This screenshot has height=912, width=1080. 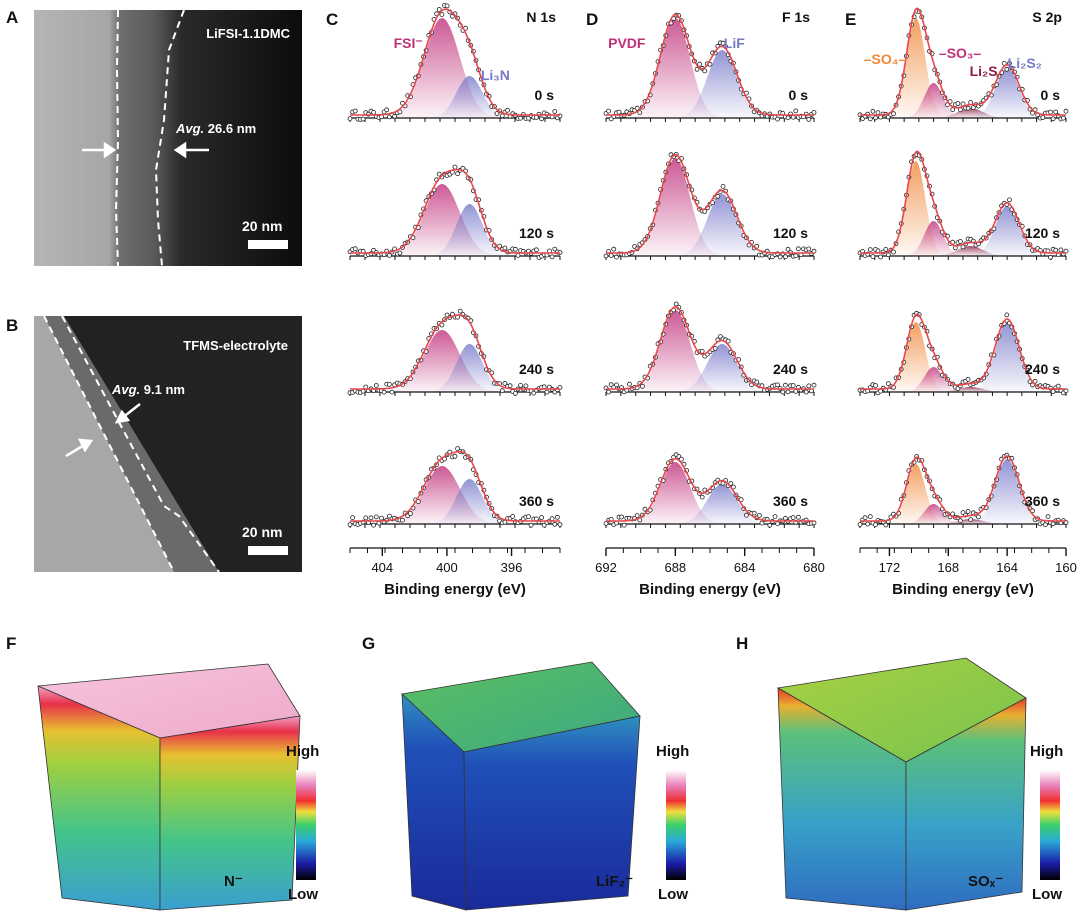 What do you see at coordinates (673, 751) in the screenshot?
I see `colorbar-g-high: High` at bounding box center [673, 751].